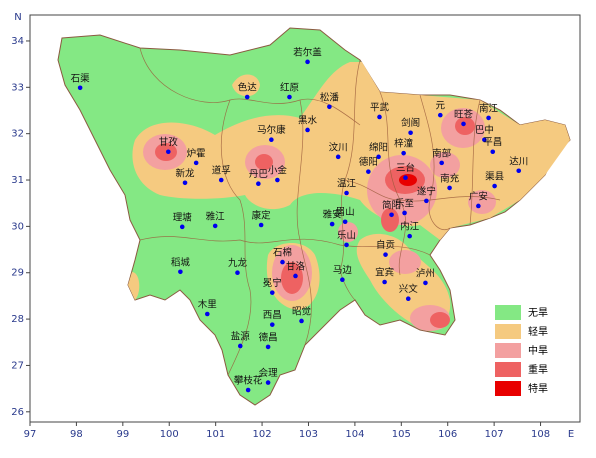  I want to click on city-label: 攀枝花, so click(248, 381).